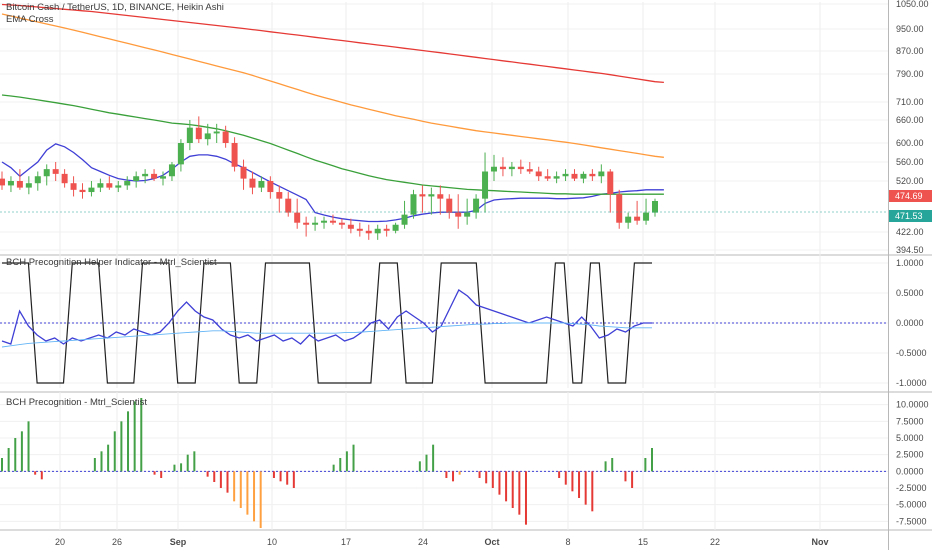 This screenshot has width=932, height=555. I want to click on histogram-tick-label: -2.5000, so click(911, 488).